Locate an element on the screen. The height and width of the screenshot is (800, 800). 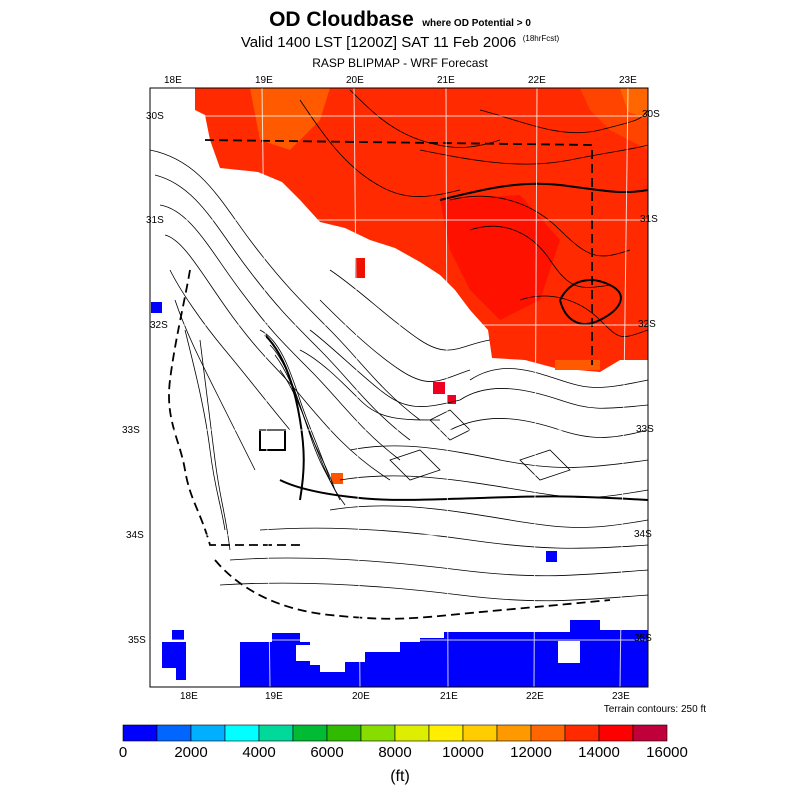
lat-label-right: 31S is located at coordinates (649, 219).